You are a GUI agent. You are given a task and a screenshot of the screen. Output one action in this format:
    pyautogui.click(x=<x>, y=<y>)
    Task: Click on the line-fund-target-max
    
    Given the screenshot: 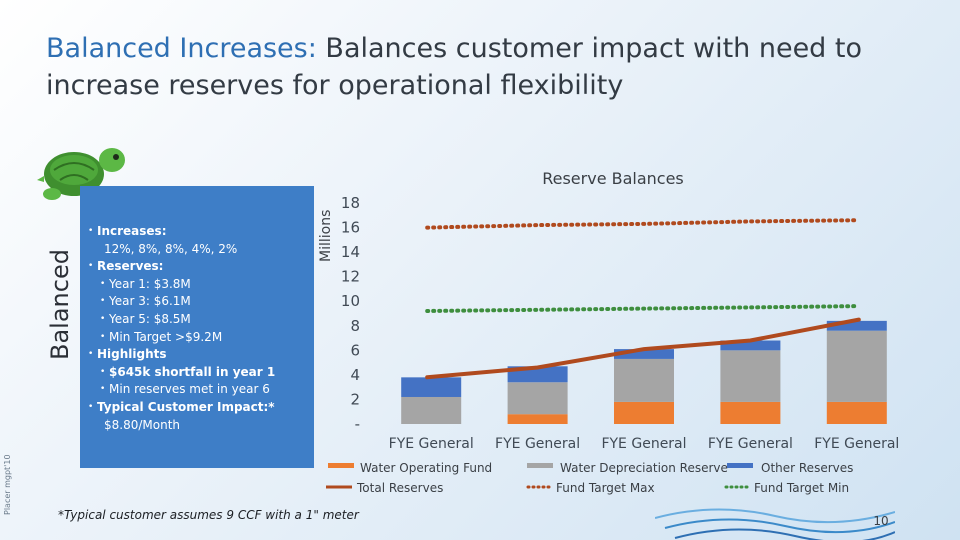 What is the action you would take?
    pyautogui.click(x=643, y=224)
    